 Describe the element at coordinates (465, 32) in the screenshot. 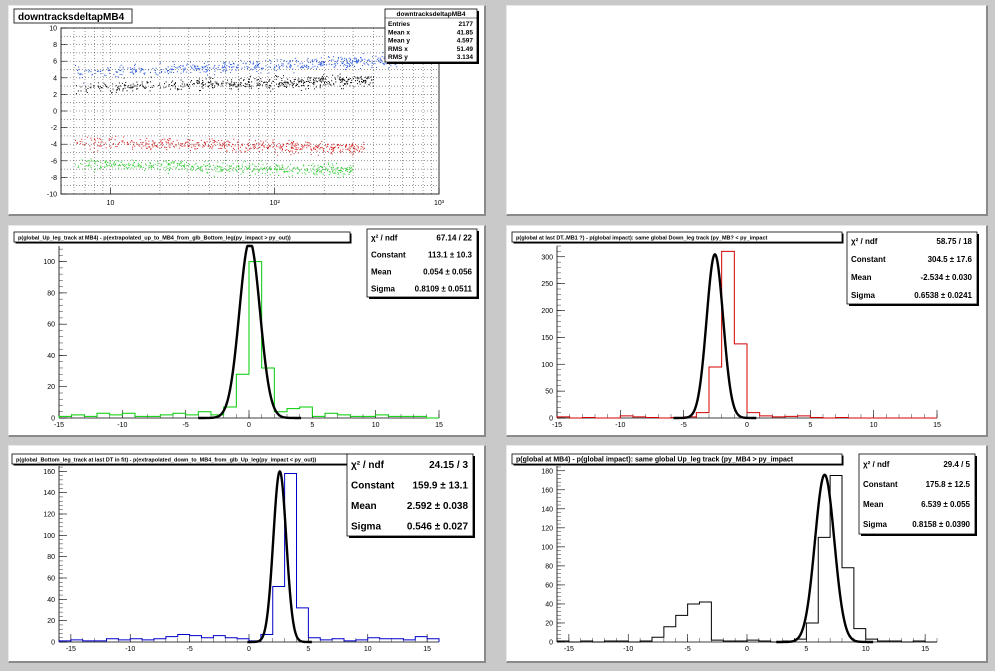

I see `stats-row-value: 41.85` at that location.